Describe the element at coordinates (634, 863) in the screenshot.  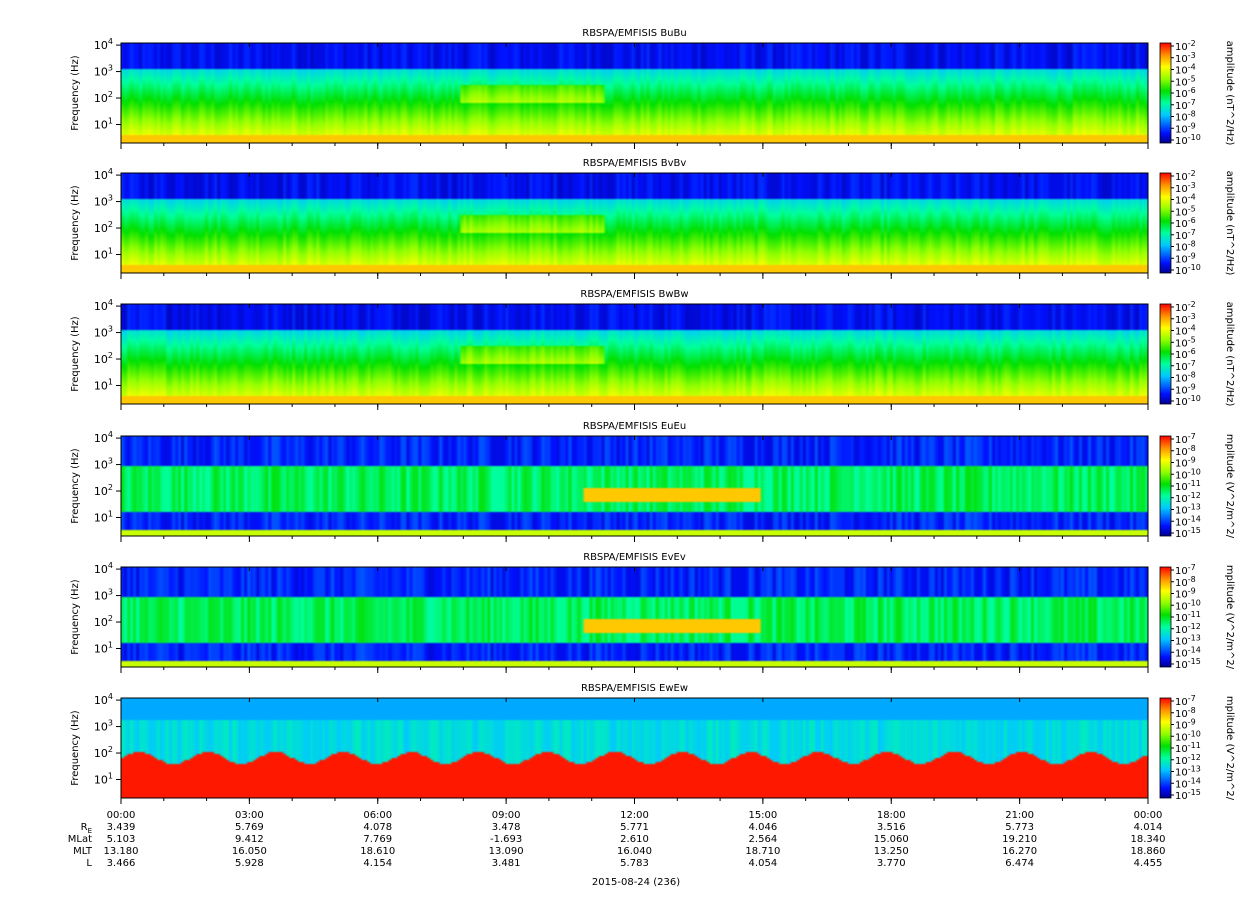
I see `ephemeris-value: 5.783` at that location.